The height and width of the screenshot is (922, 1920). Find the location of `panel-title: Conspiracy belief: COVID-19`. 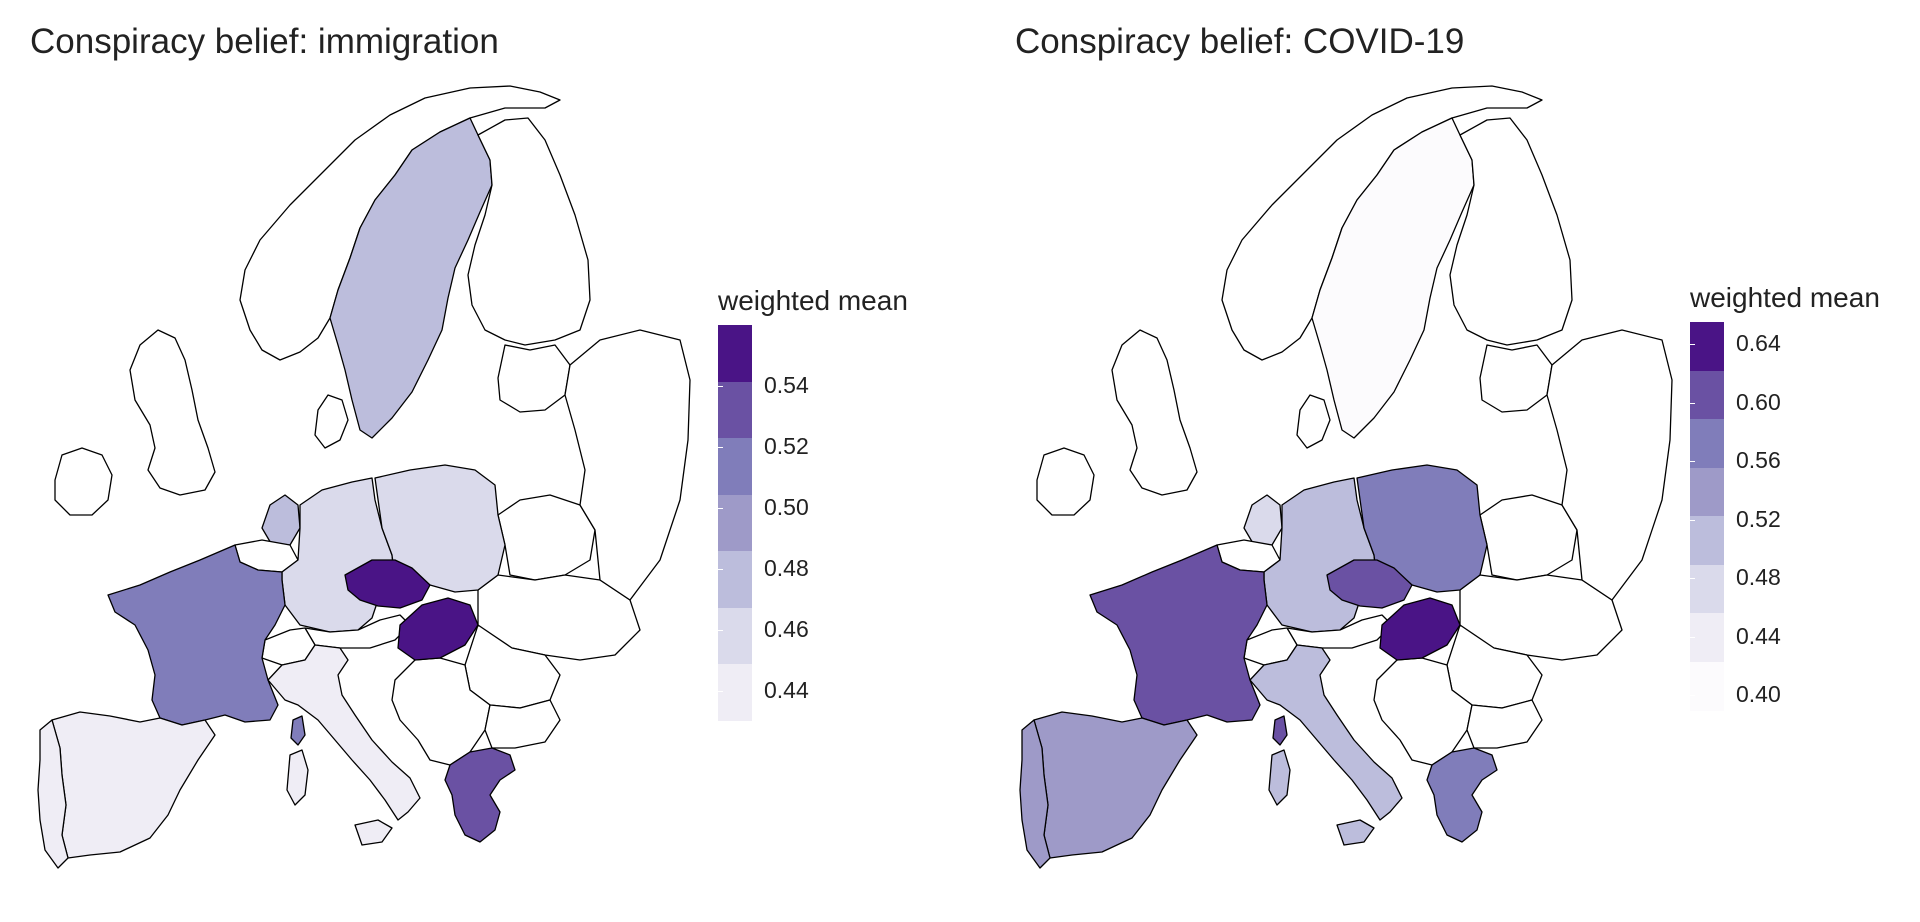

panel-title: Conspiracy belief: COVID-19 is located at coordinates (1240, 41).